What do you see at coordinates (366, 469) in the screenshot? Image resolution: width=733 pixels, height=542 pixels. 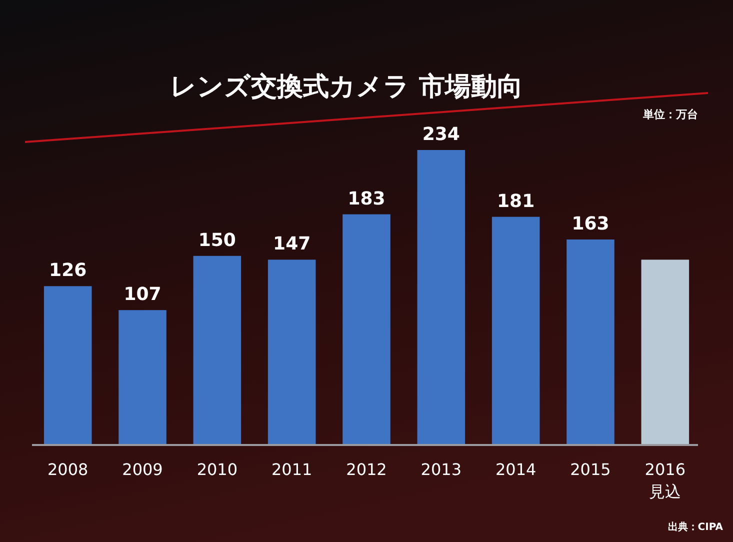 I see `x-tick-label: 2012` at bounding box center [366, 469].